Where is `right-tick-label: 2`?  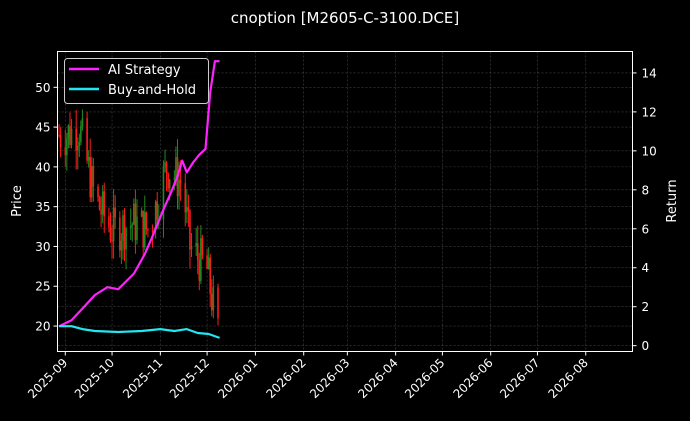 right-tick-label: 2 is located at coordinates (646, 307).